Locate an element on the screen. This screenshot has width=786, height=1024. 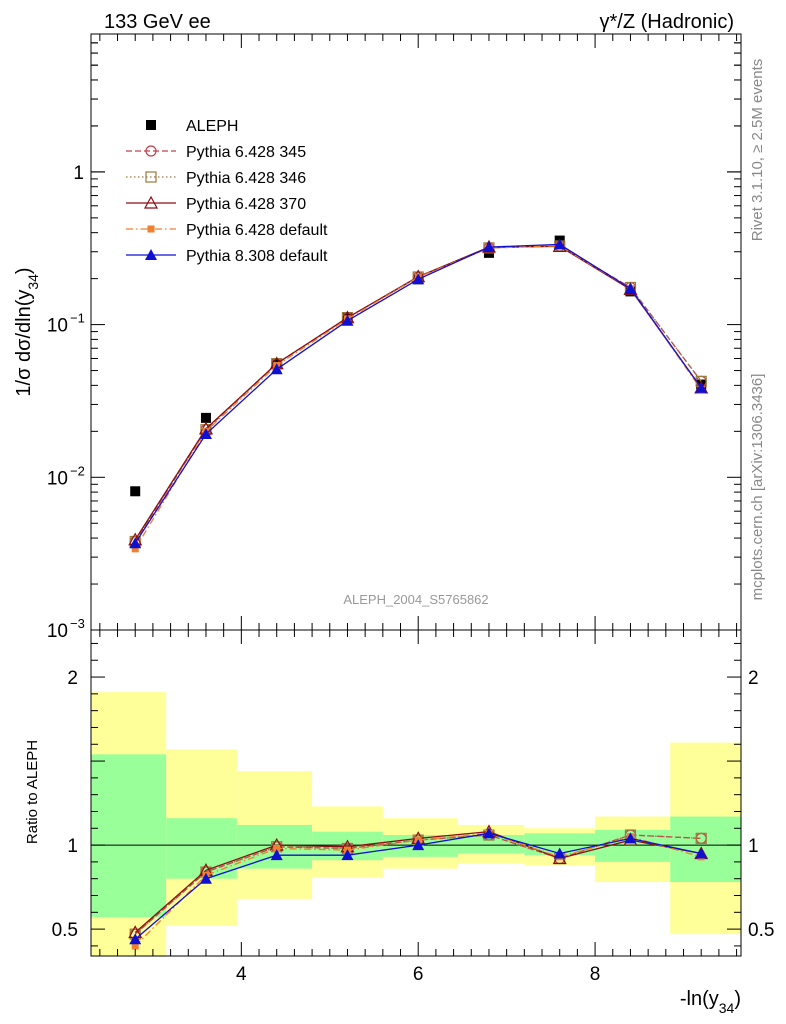
legend-entry-2: Pythia 6.428 346 is located at coordinates (216, 178).